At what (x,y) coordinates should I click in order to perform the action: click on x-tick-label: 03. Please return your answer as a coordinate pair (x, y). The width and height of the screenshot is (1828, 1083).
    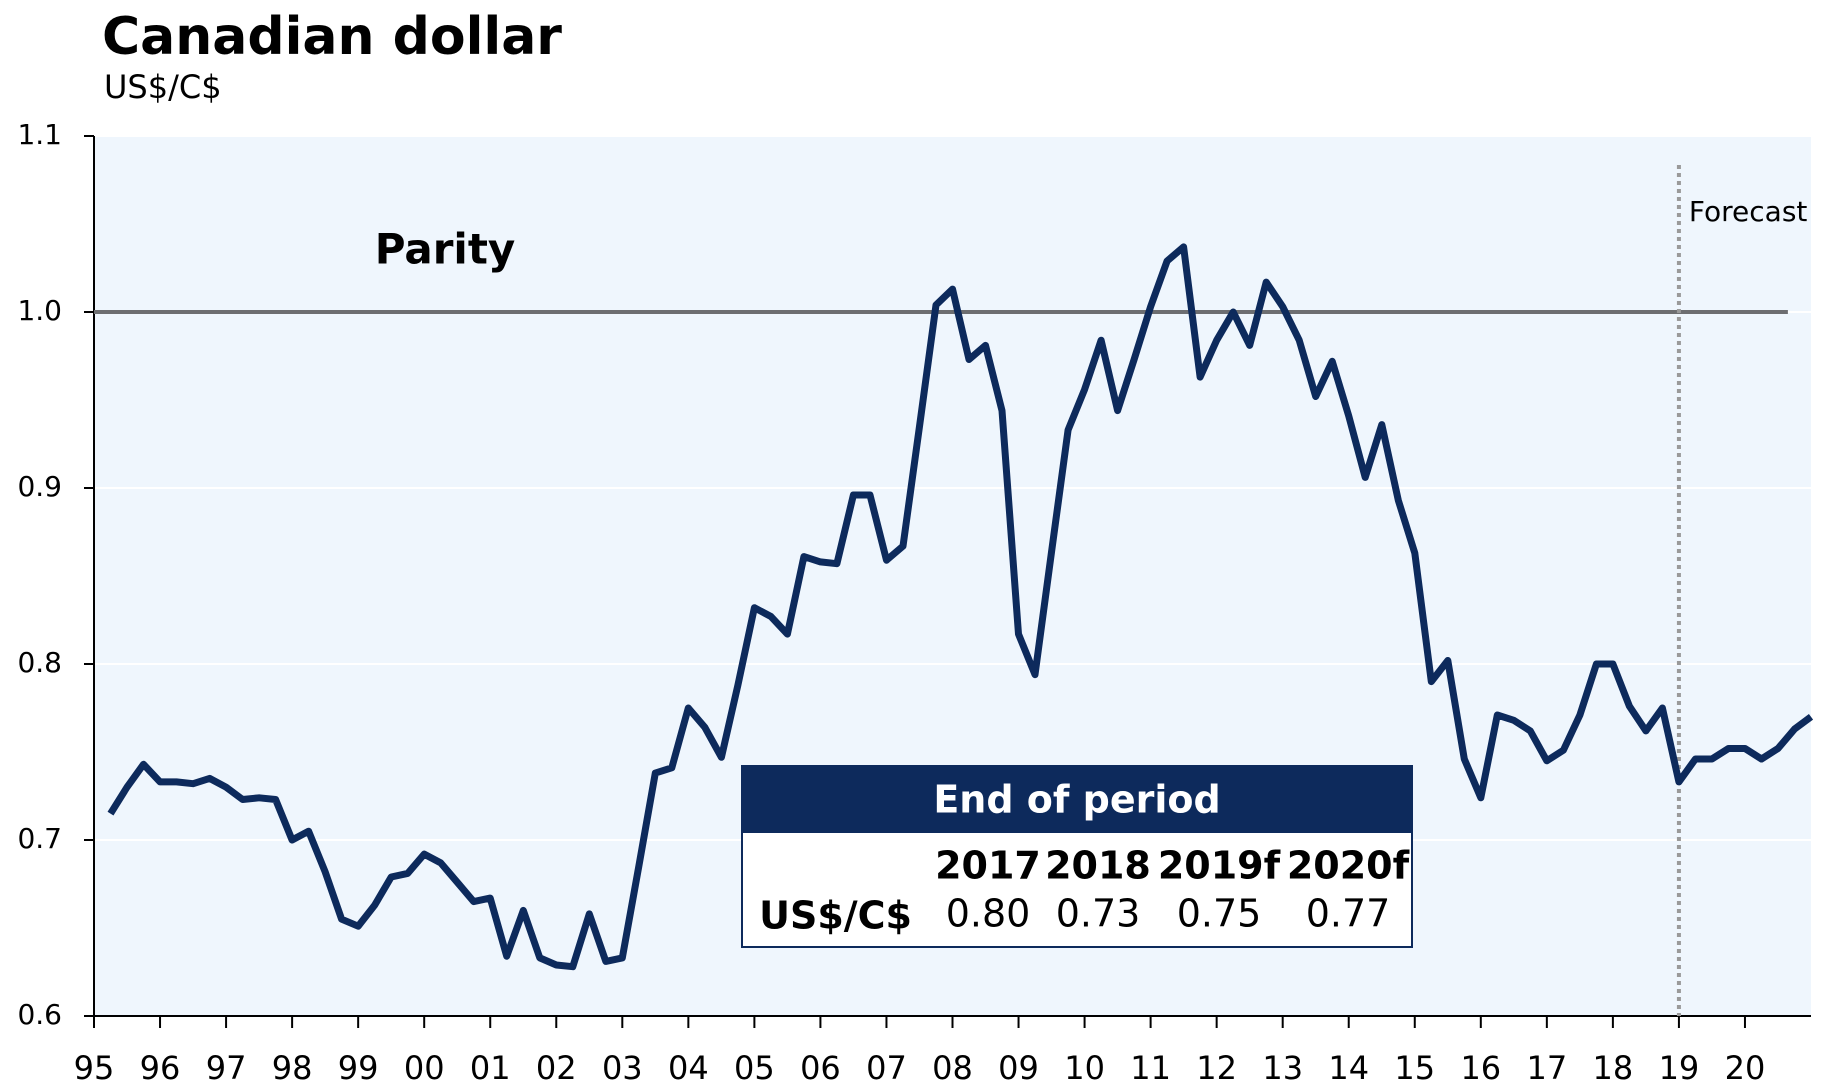
    Looking at the image, I should click on (622, 1066).